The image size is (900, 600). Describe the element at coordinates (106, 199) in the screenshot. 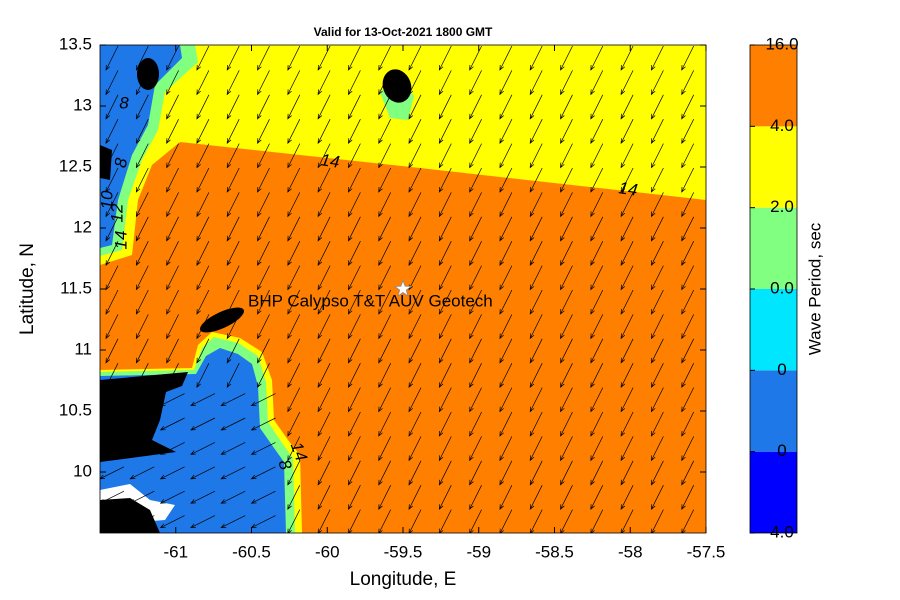

I see `contour-label: 10` at that location.